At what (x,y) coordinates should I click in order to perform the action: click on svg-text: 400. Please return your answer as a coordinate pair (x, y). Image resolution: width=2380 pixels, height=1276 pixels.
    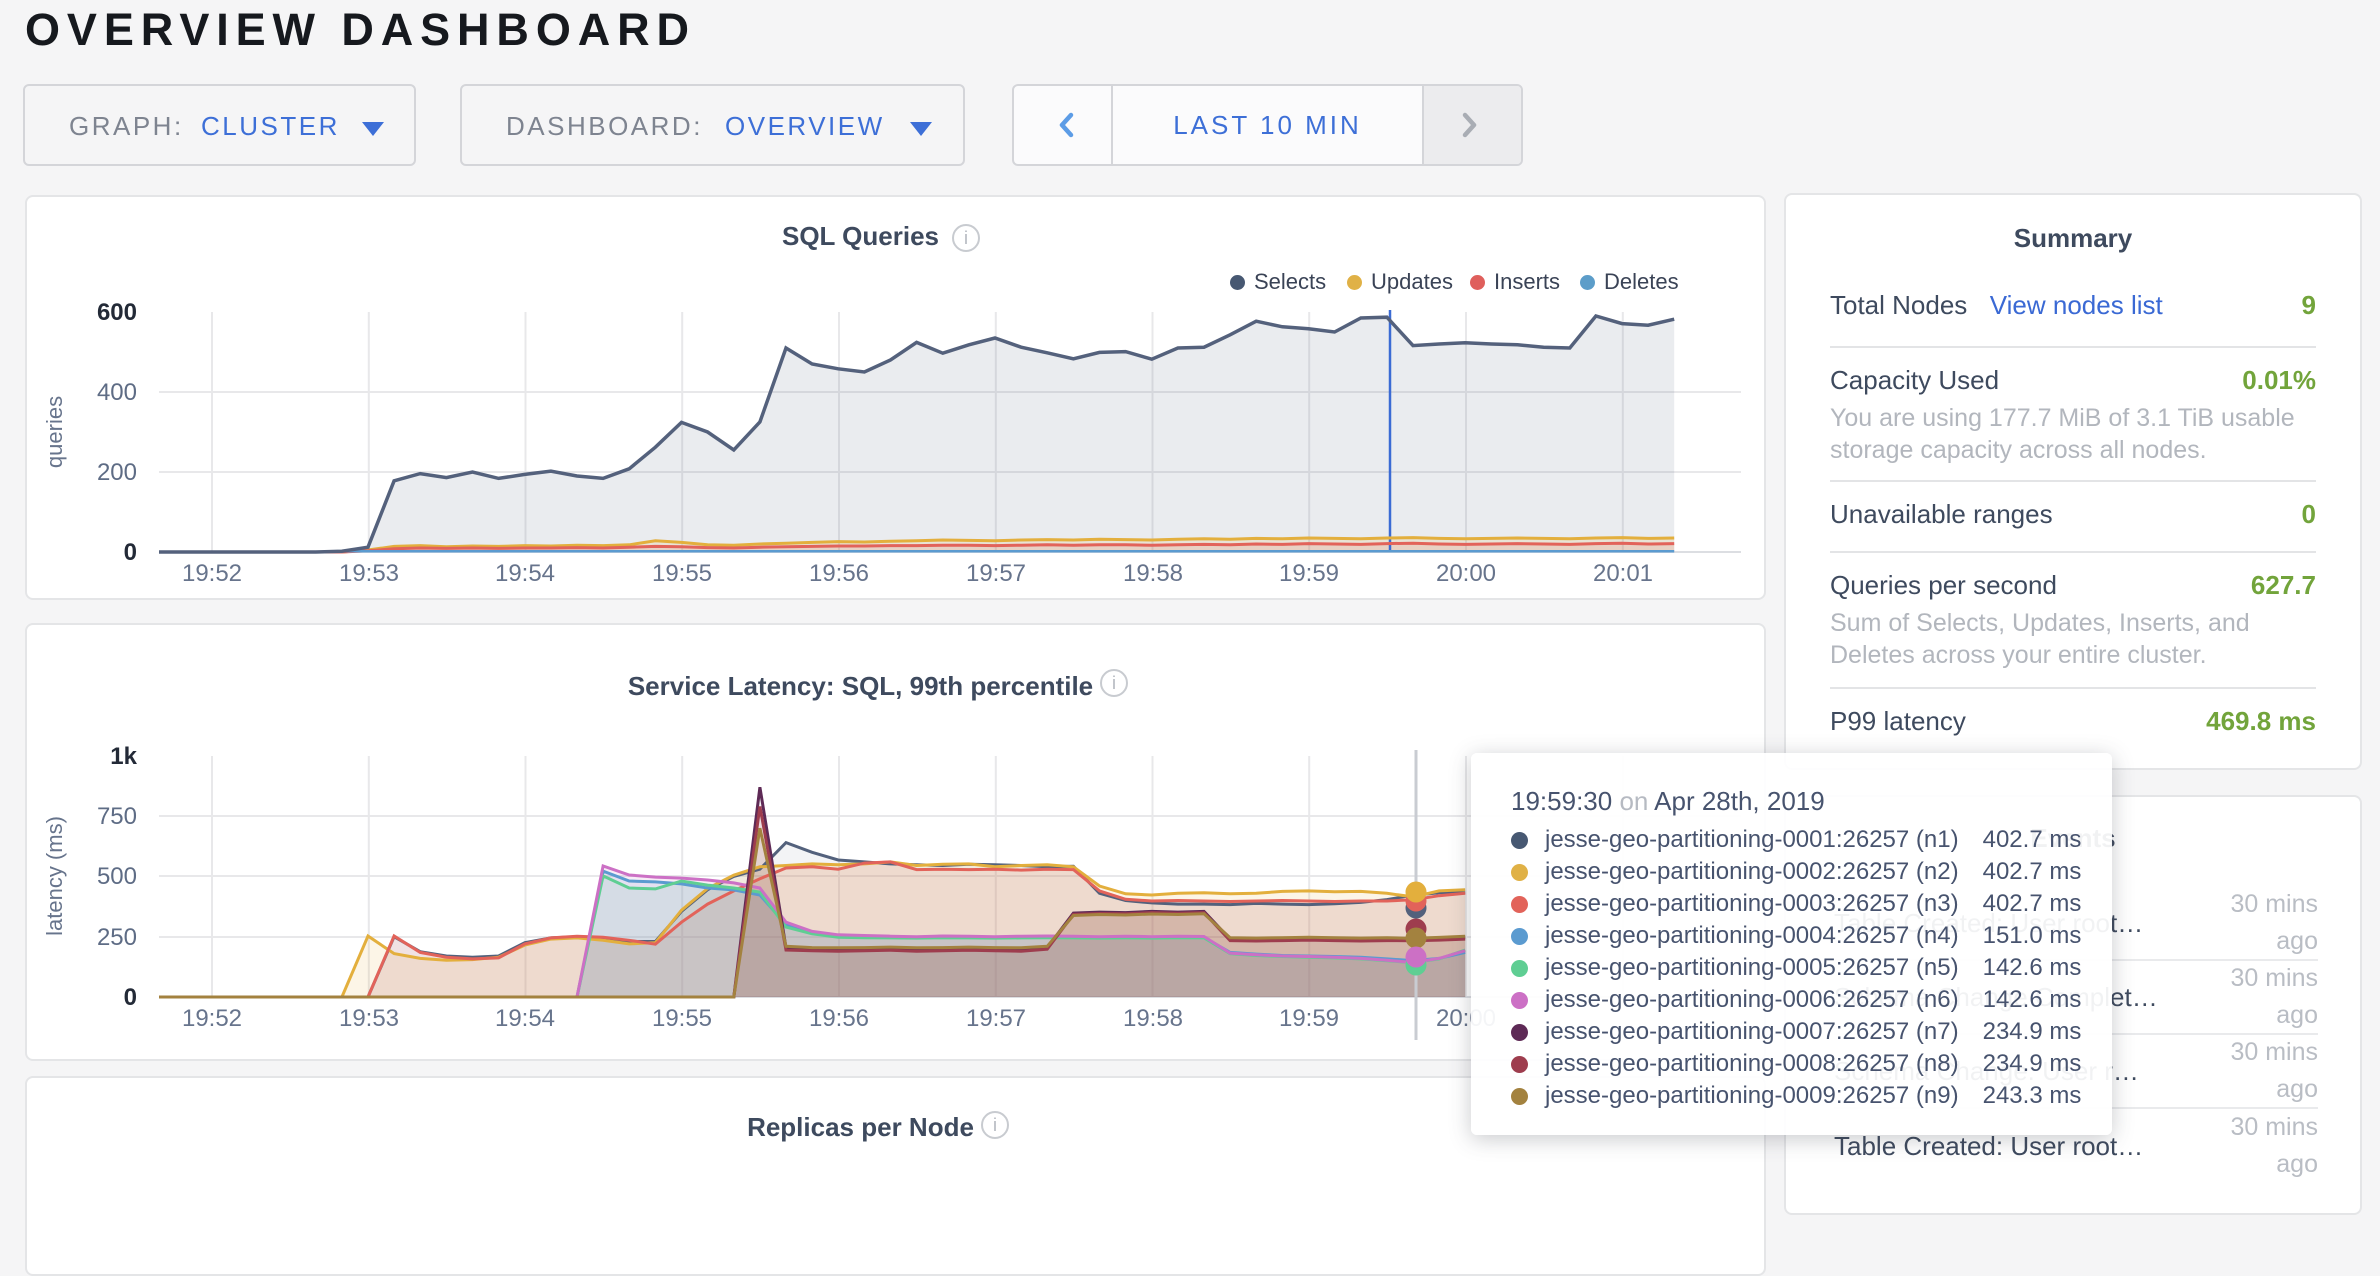
    Looking at the image, I should click on (117, 392).